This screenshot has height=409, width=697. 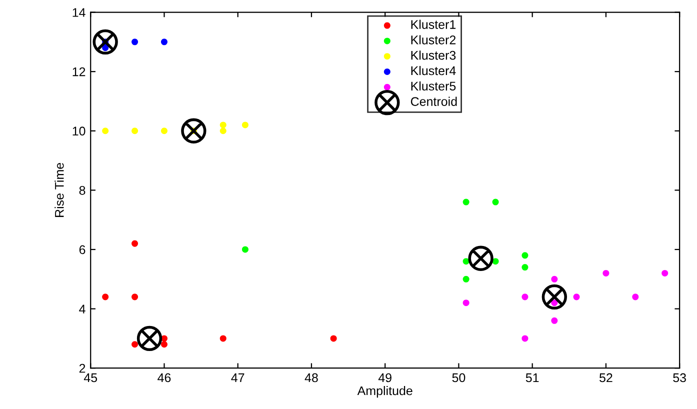 I want to click on x-tick-label: 47, so click(x=237, y=377).